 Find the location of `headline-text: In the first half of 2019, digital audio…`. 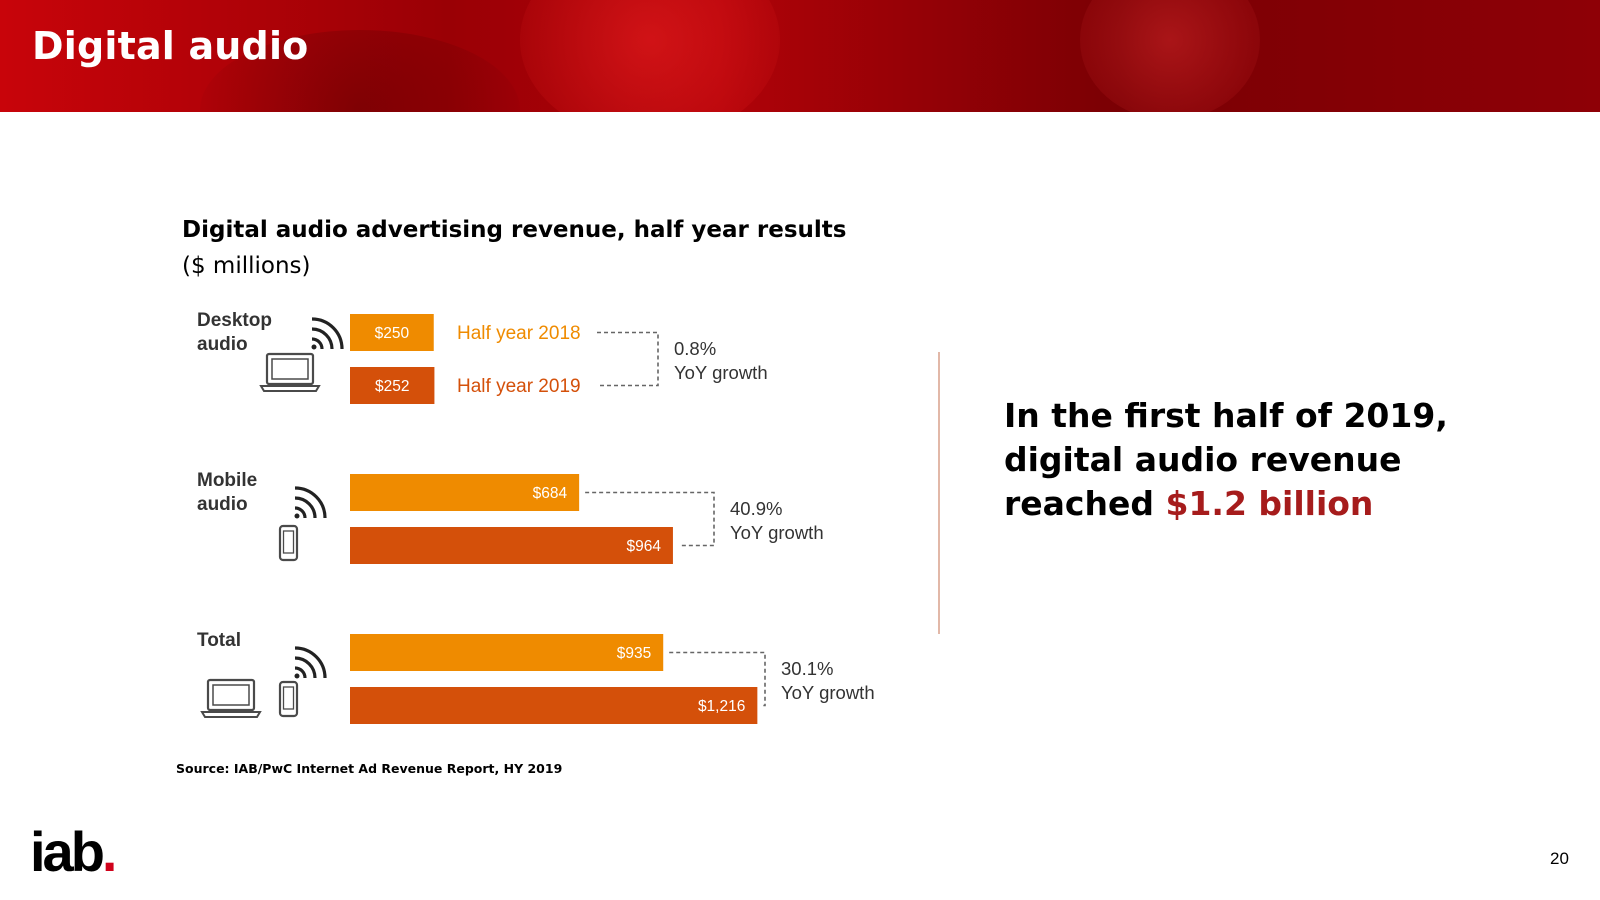

headline-text: In the first half of 2019, digital audio… is located at coordinates (1226, 459).